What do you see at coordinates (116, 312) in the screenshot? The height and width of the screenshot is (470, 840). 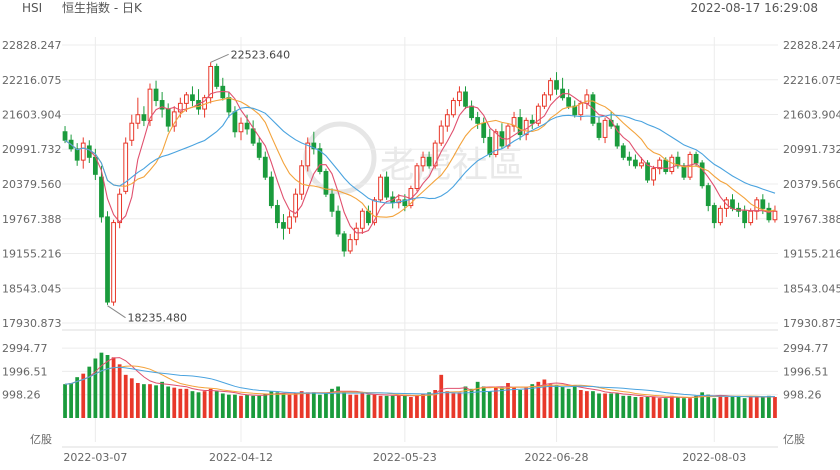 I see `annotation-leader` at bounding box center [116, 312].